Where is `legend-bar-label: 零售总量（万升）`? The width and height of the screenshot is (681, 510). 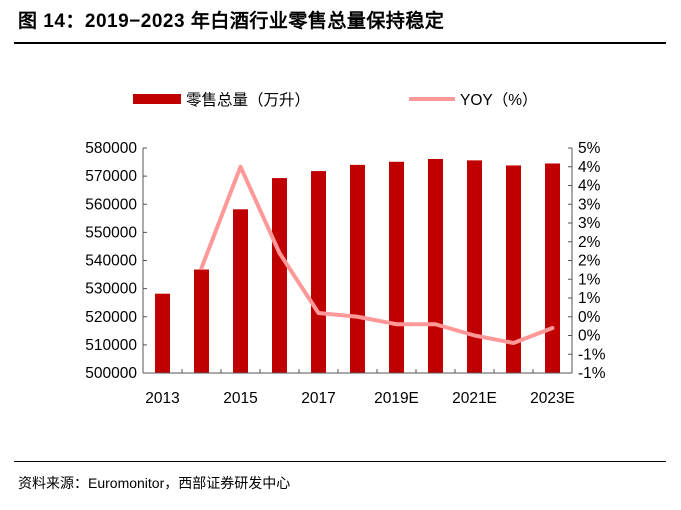 legend-bar-label: 零售总量（万升） is located at coordinates (248, 100).